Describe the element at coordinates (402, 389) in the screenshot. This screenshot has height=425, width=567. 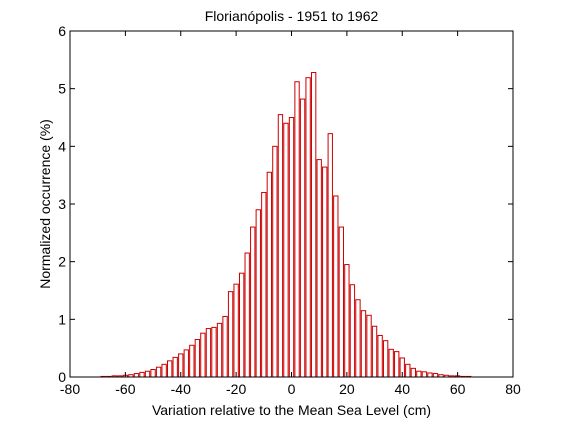
I see `x-tick-label: 40` at that location.